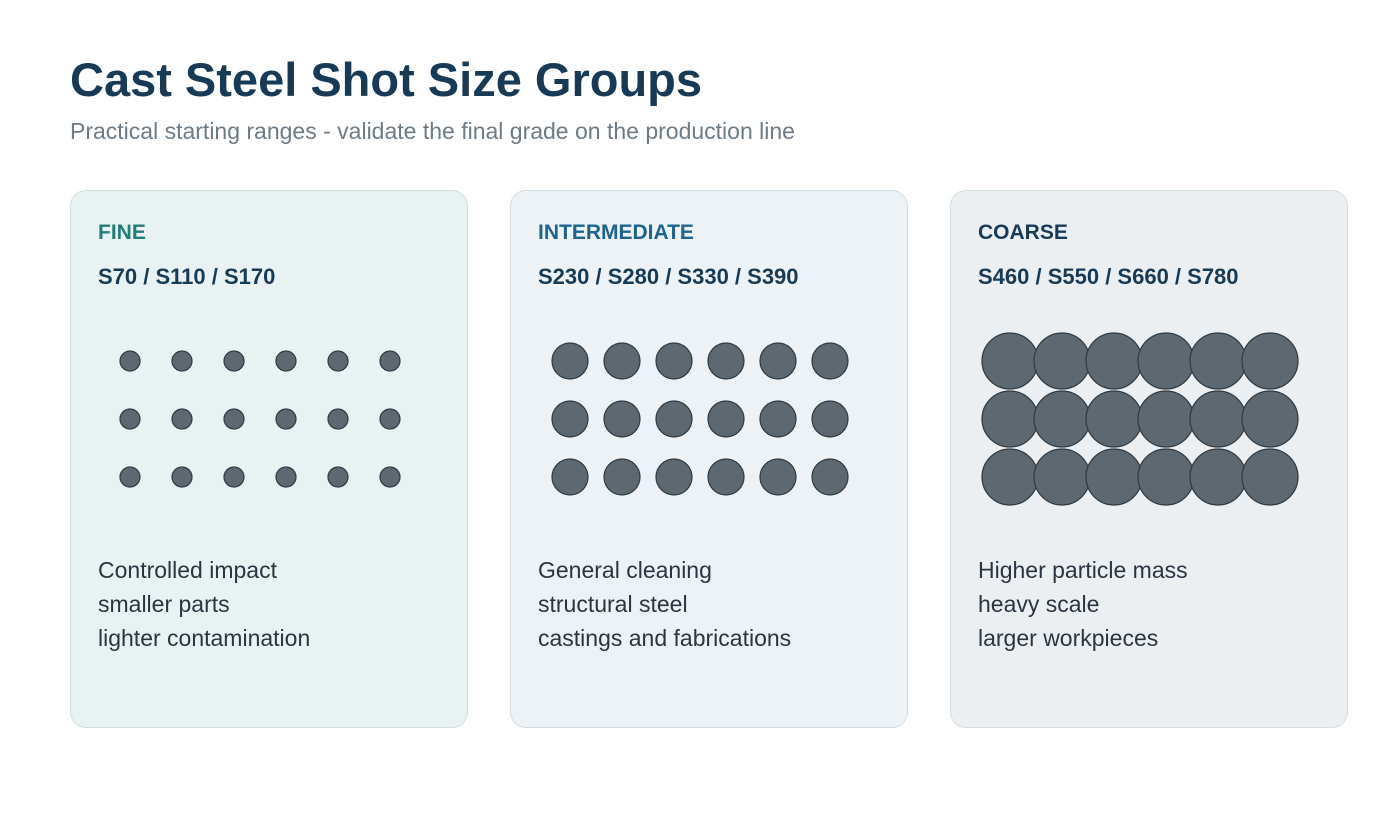  I want to click on shot-illustration-intermediate, so click(700, 419).